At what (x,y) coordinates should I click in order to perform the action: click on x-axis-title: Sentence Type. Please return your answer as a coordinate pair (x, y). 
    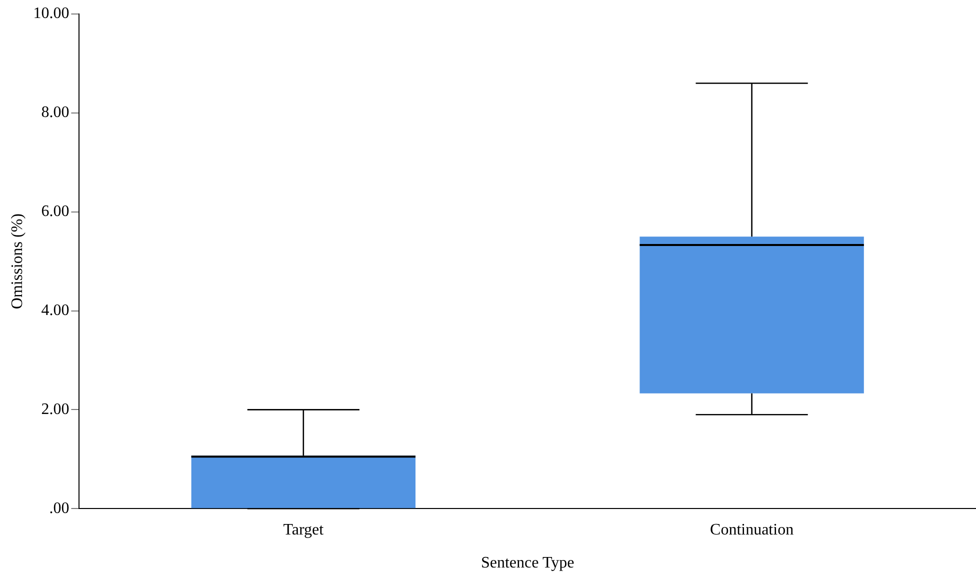
    Looking at the image, I should click on (527, 563).